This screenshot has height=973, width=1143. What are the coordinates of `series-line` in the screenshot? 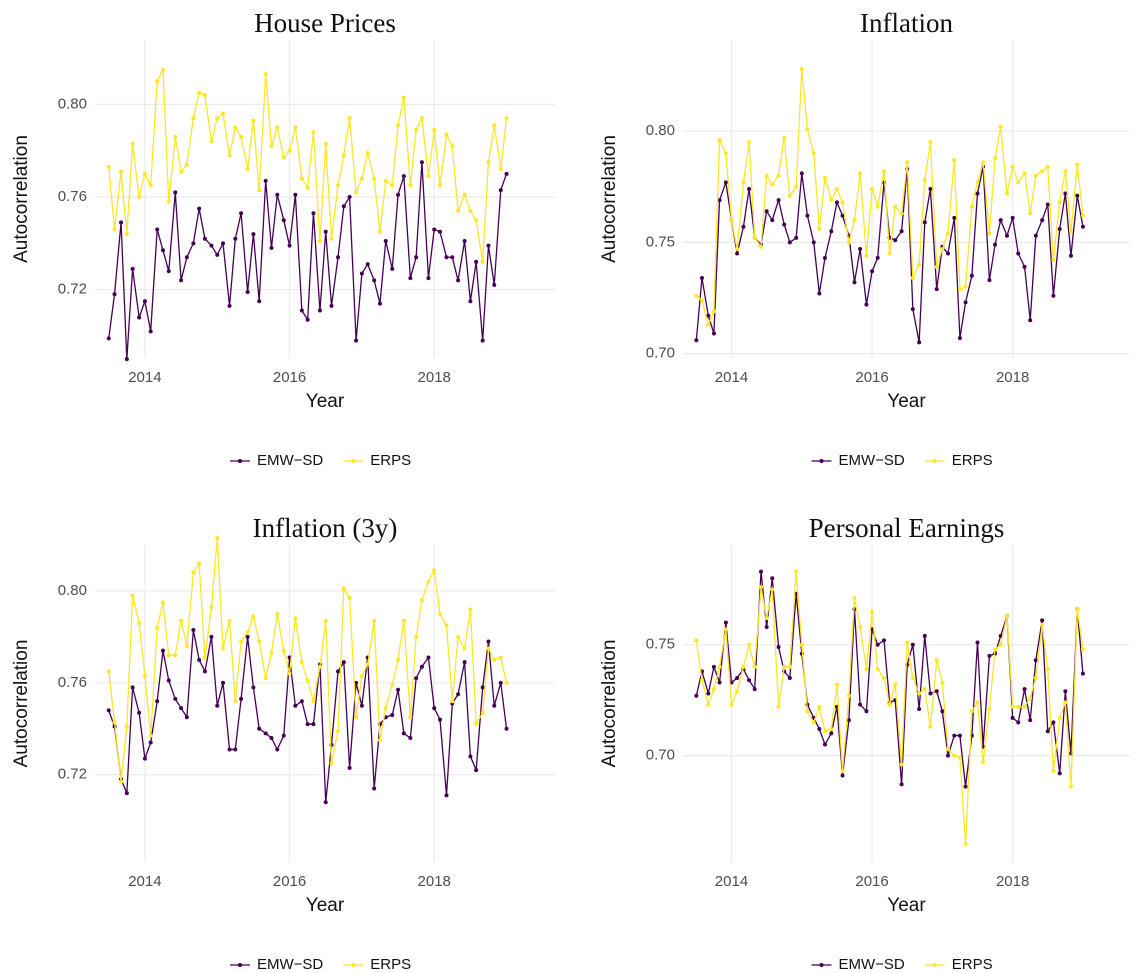 It's located at (308, 660).